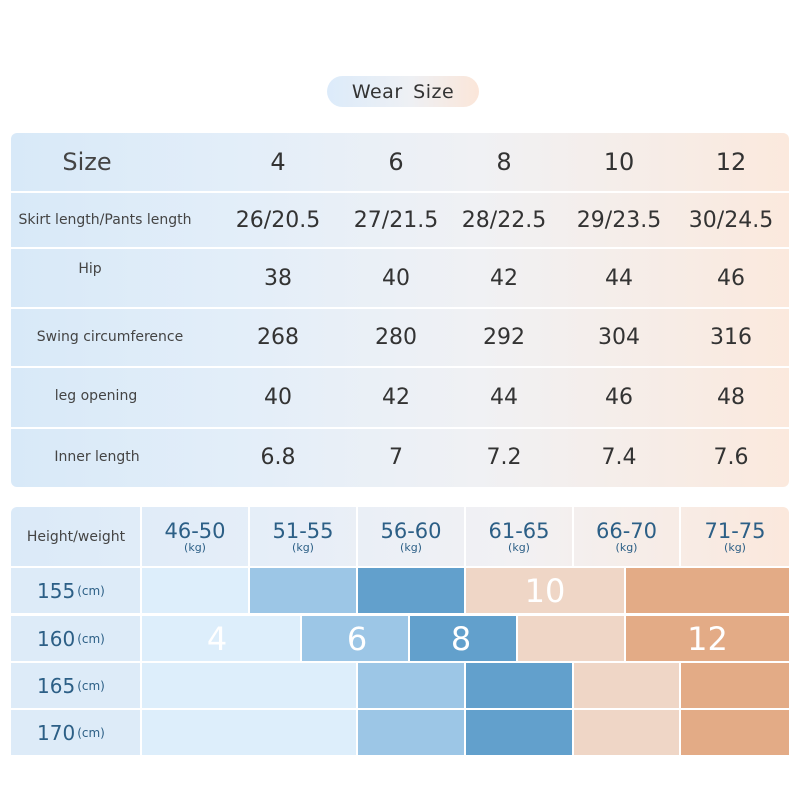 The height and width of the screenshot is (800, 800). What do you see at coordinates (619, 457) in the screenshot?
I see `table-cell: 7.4` at bounding box center [619, 457].